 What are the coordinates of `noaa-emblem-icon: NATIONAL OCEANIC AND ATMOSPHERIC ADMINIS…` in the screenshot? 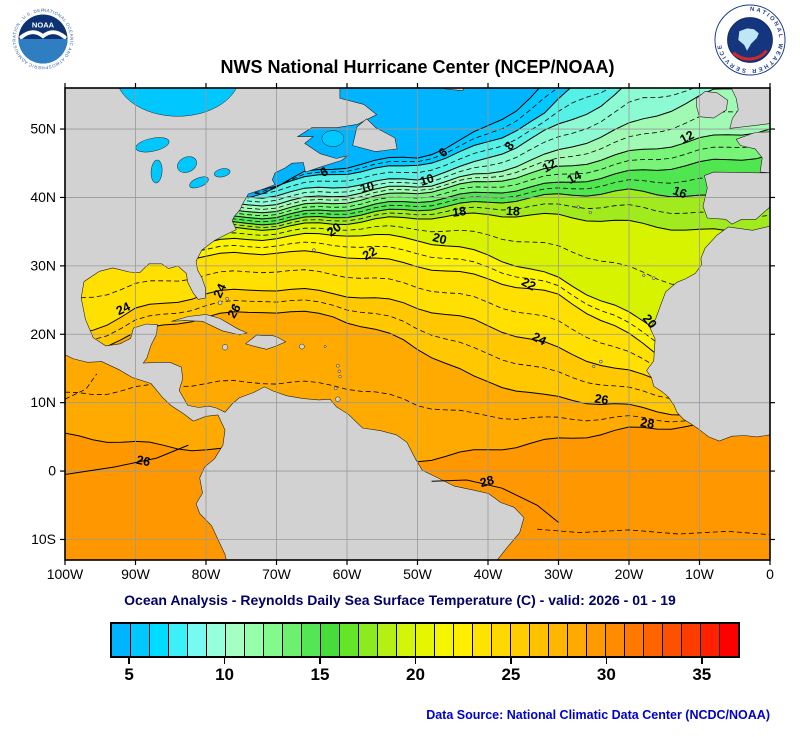 It's located at (42, 37).